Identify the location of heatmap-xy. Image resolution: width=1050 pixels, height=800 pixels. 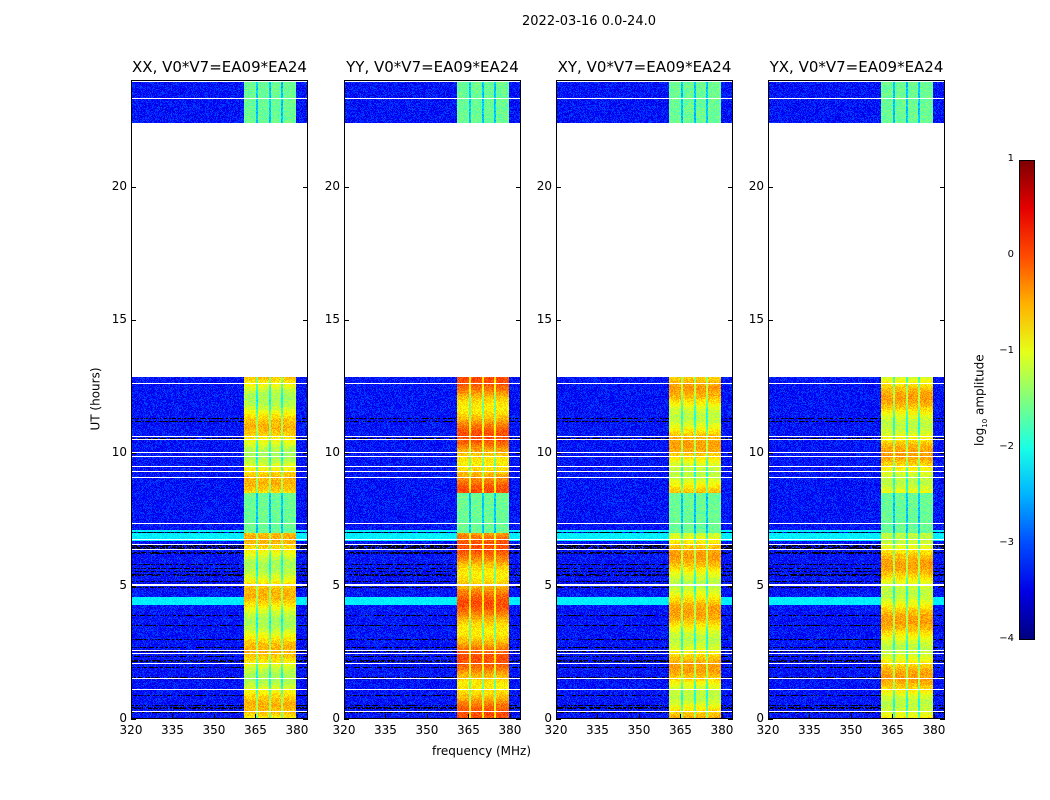
(644, 399).